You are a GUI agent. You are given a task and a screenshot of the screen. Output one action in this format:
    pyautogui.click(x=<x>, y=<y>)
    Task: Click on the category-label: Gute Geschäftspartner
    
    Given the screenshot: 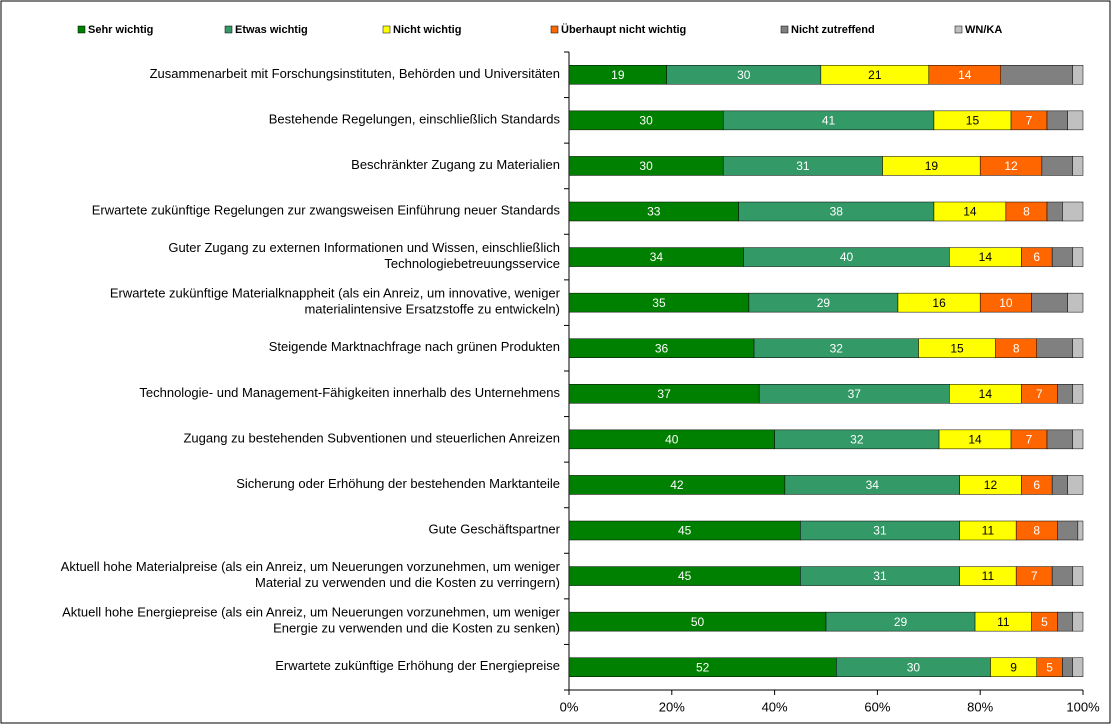 What is the action you would take?
    pyautogui.click(x=494, y=529)
    